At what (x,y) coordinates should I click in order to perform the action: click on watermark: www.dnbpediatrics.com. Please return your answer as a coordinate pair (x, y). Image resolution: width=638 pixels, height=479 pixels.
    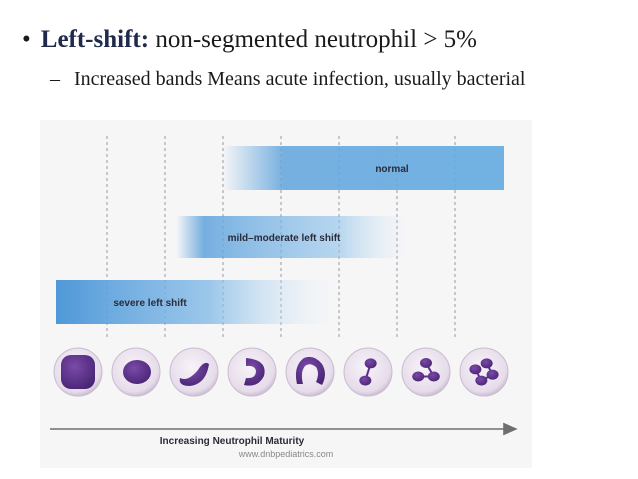
    Looking at the image, I should click on (286, 454).